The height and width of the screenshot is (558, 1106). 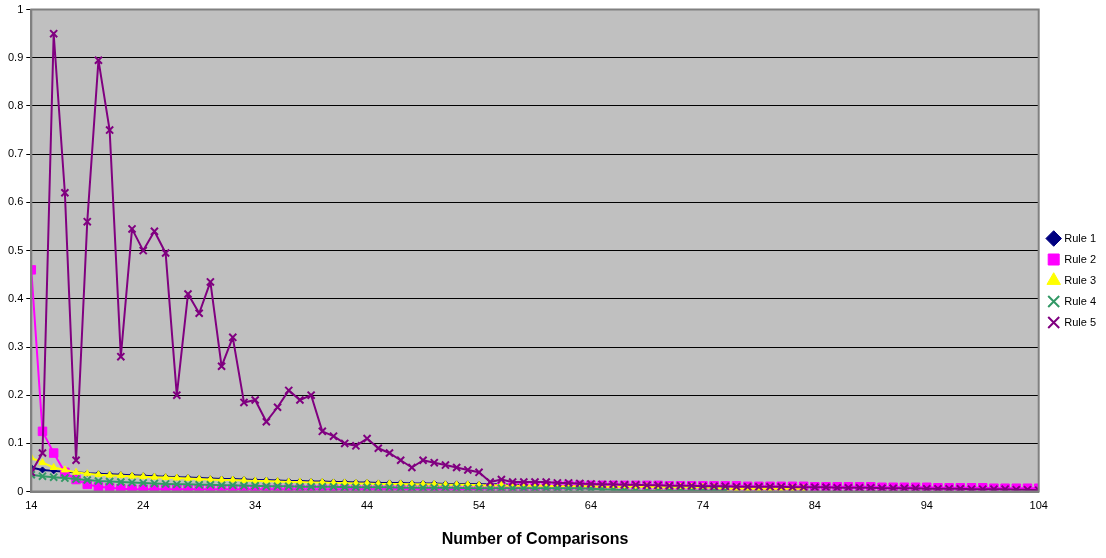 I want to click on legend-label: Rule 5, so click(x=1080, y=321).